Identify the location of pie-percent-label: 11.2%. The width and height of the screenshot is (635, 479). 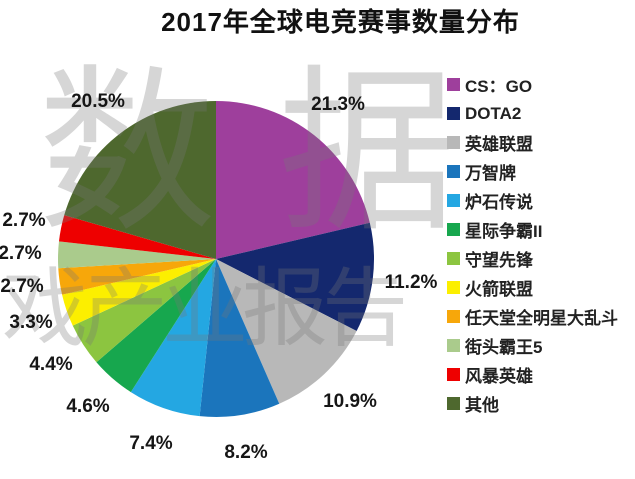
(411, 282).